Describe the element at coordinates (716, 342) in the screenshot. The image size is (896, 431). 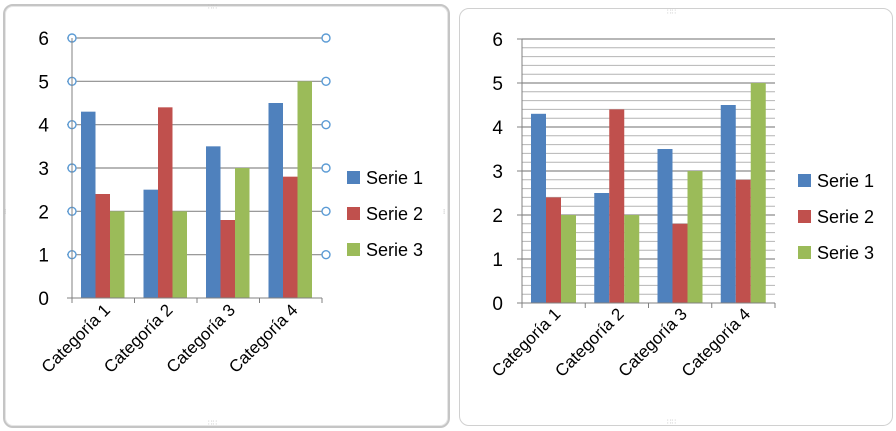
I see `x-category-label: Categoría 4` at that location.